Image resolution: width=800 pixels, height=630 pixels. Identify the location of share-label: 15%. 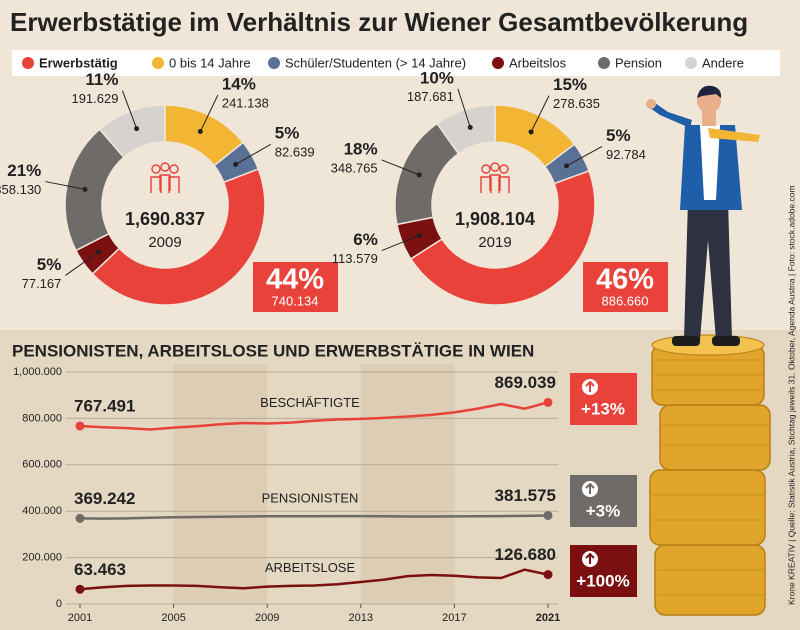
(570, 84).